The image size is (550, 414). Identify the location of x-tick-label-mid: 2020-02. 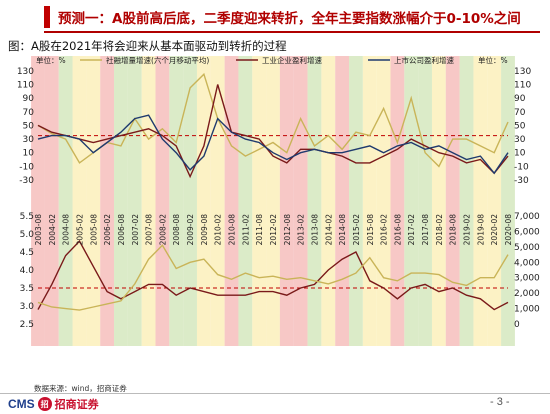
(494, 230).